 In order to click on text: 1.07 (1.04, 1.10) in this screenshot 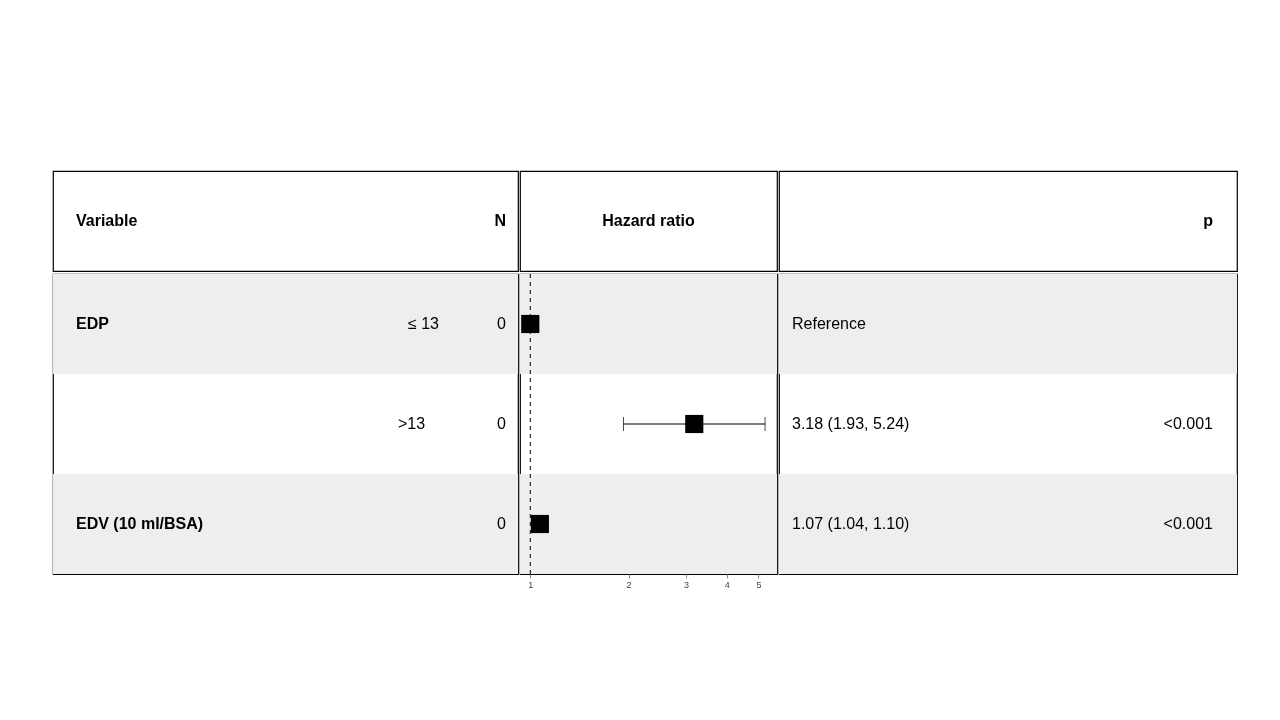, I will do `click(851, 523)`.